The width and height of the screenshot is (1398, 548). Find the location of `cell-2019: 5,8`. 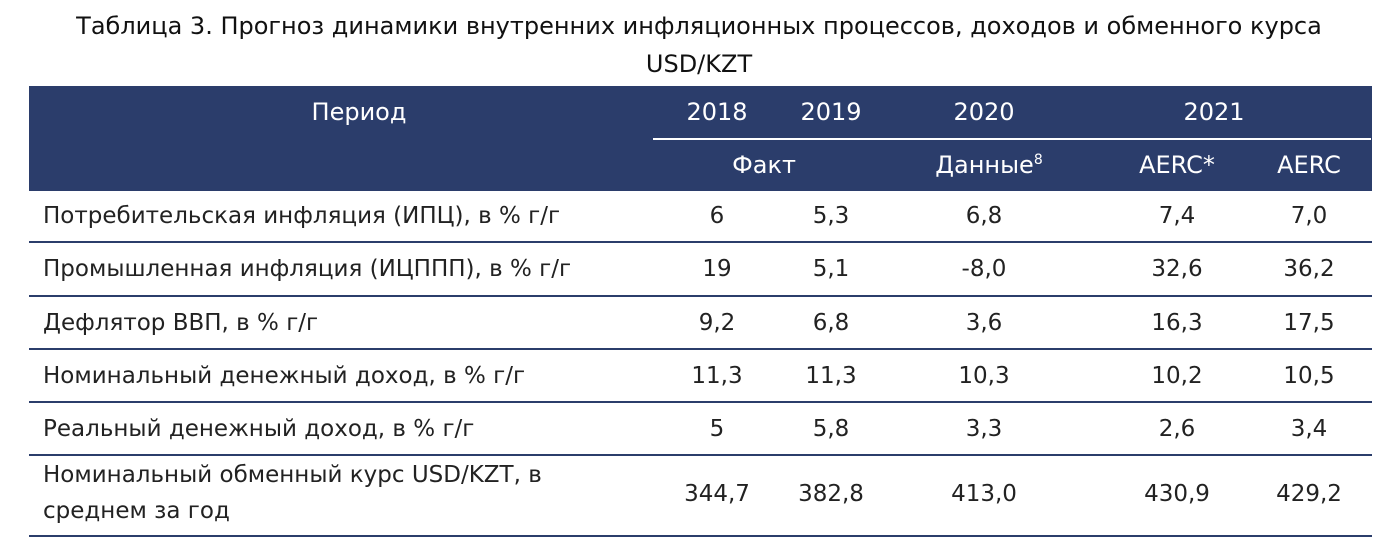

cell-2019: 5,8 is located at coordinates (831, 429).